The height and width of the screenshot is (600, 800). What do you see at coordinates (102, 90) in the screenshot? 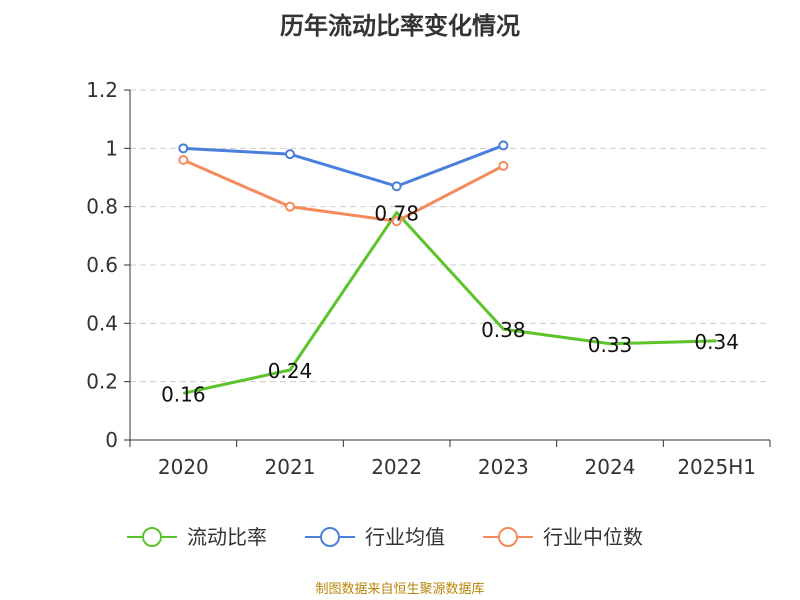
I see `y-tick-label: 1.2` at bounding box center [102, 90].